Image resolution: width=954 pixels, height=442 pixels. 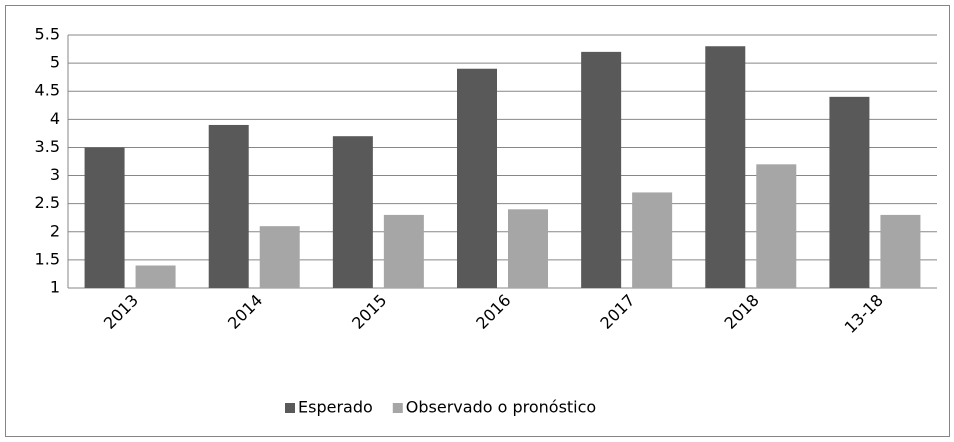 What do you see at coordinates (47, 146) in the screenshot?
I see `y-tick-label: 3.5` at bounding box center [47, 146].